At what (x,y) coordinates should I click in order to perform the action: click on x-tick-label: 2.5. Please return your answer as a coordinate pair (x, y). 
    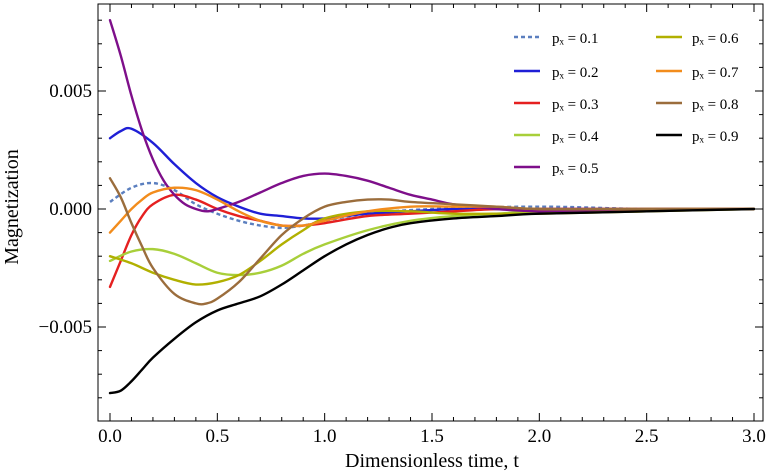
    Looking at the image, I should click on (647, 436).